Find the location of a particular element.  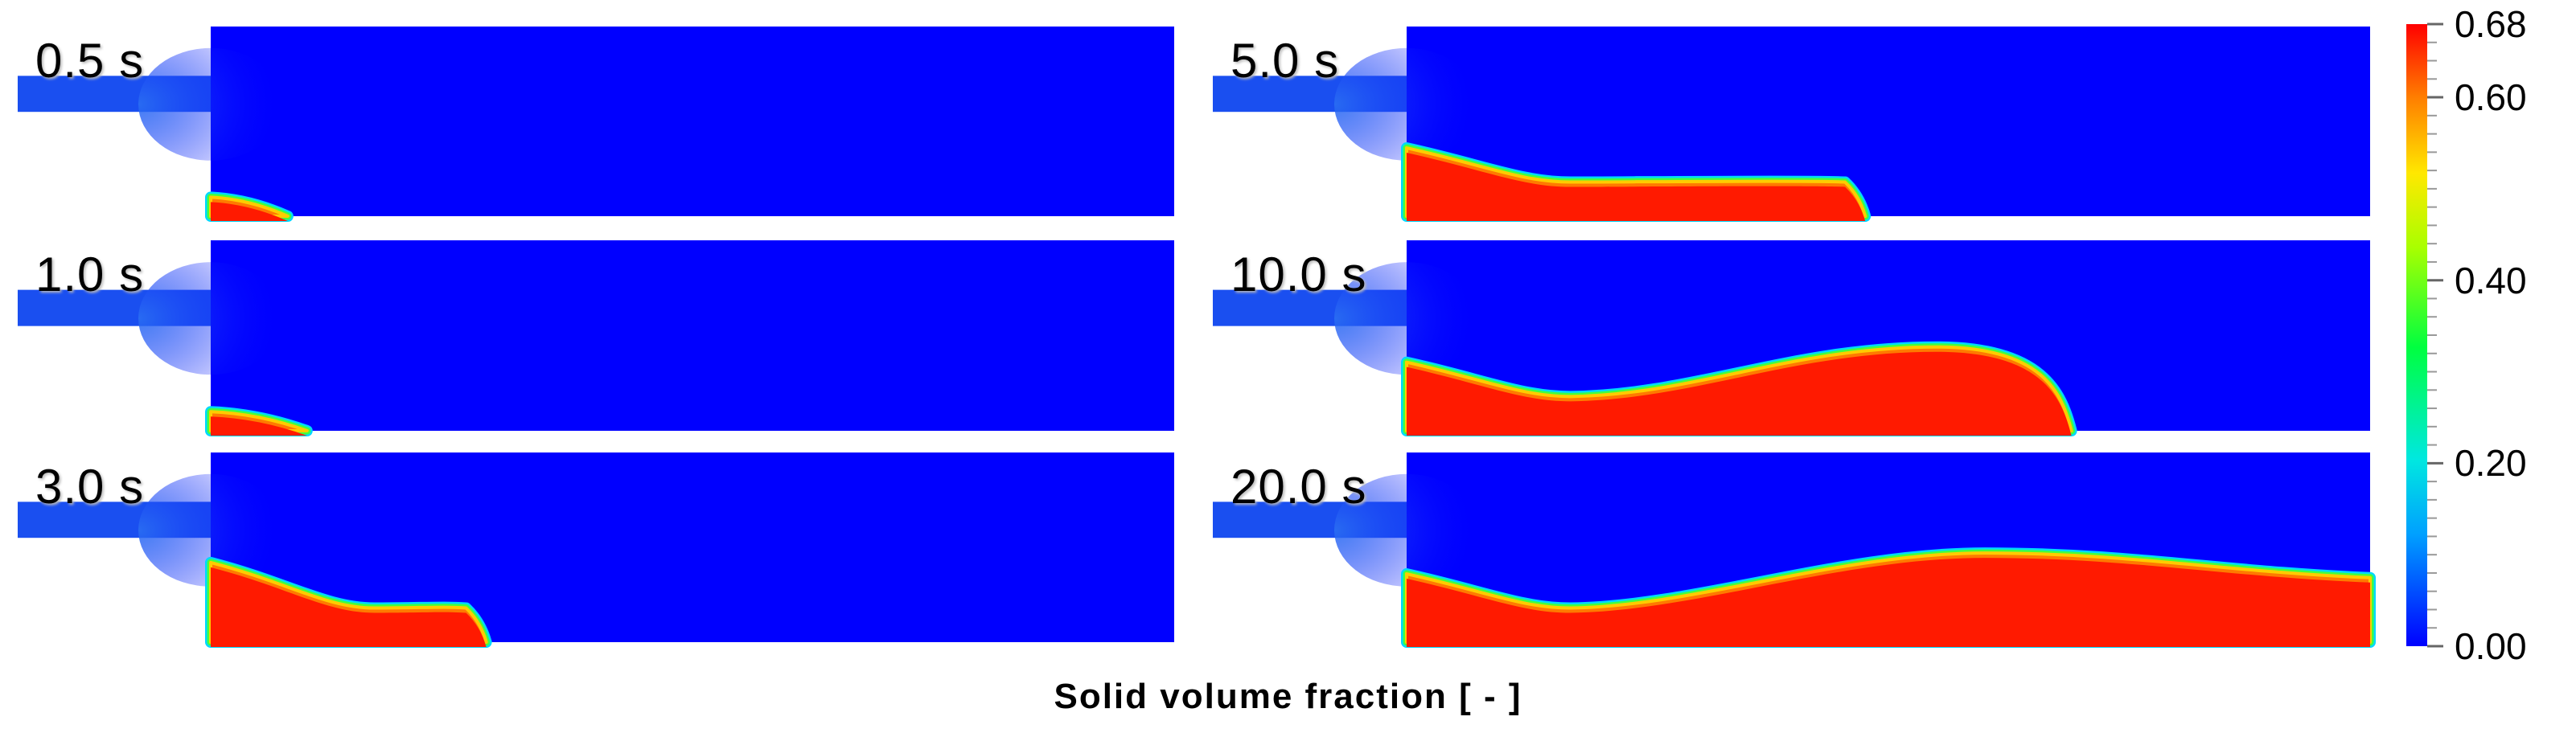

colorbar-tick-label: 0.40 is located at coordinates (2491, 280).